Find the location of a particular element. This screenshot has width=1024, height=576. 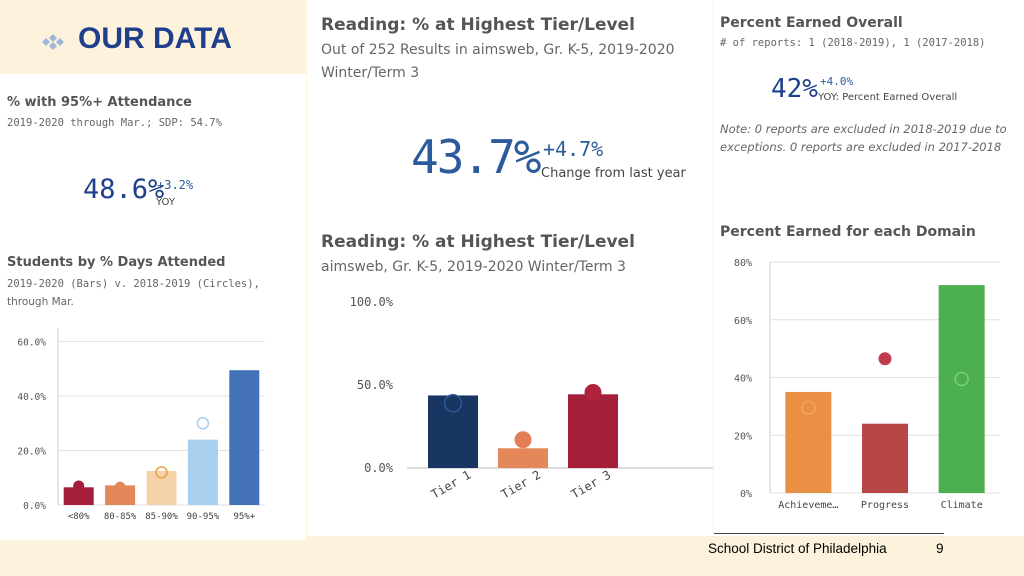

prior-year-dot-80-85% is located at coordinates (120, 487).